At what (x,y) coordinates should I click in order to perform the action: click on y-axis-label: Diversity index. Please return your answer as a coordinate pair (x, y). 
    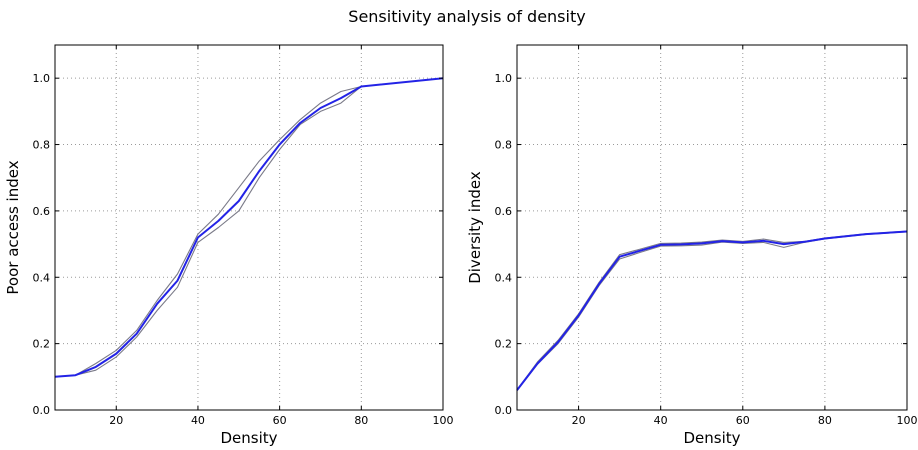
    Looking at the image, I should click on (475, 227).